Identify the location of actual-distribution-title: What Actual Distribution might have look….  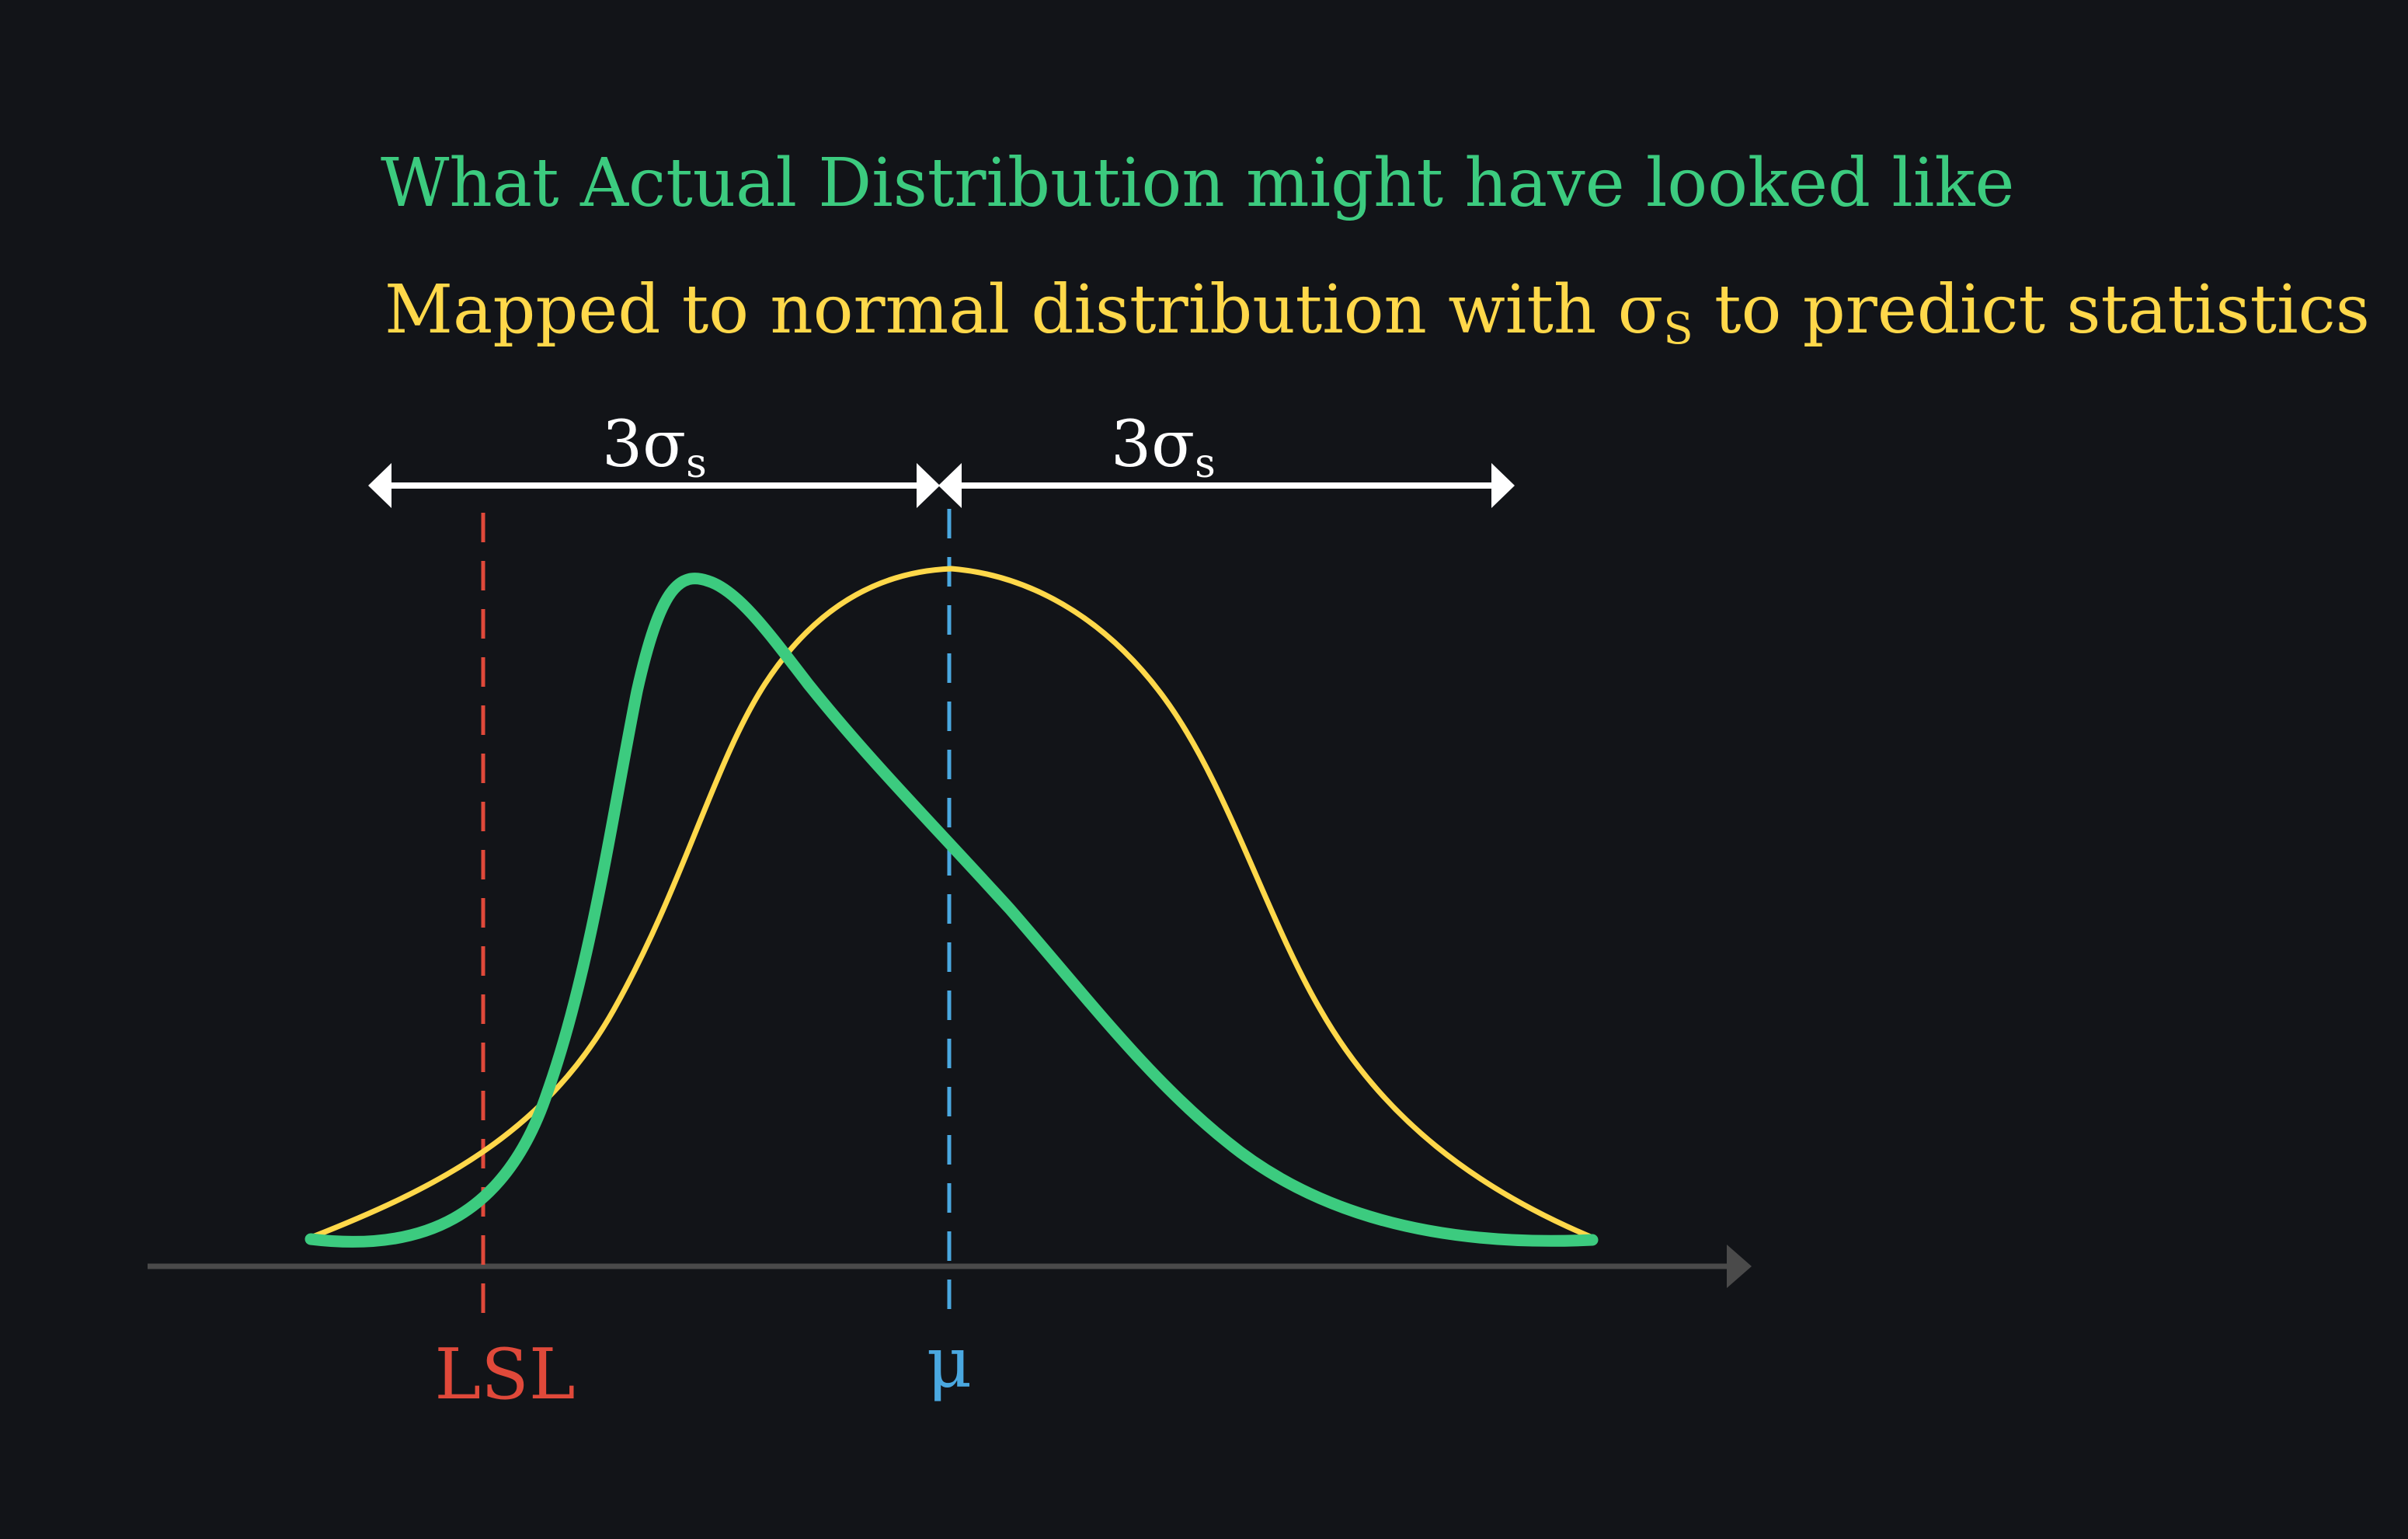
(1197, 183).